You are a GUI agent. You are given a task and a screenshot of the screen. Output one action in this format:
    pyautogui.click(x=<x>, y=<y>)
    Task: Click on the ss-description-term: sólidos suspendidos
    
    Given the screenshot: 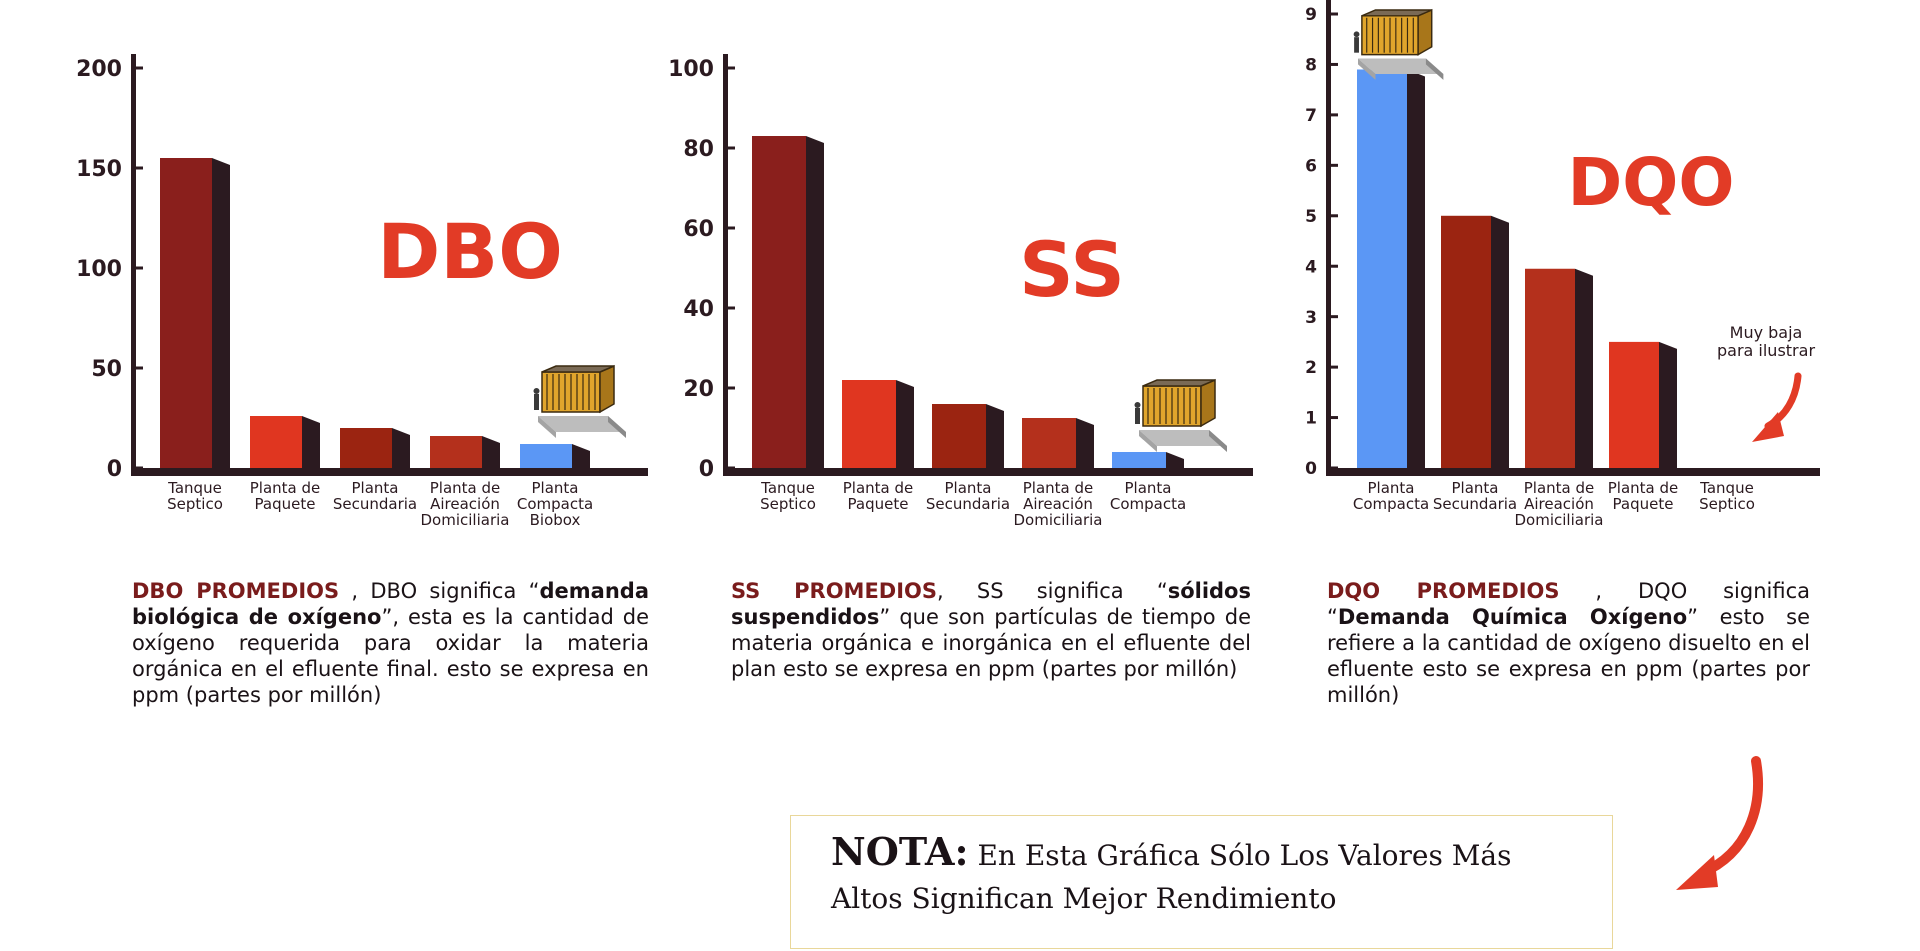 What is the action you would take?
    pyautogui.click(x=991, y=604)
    